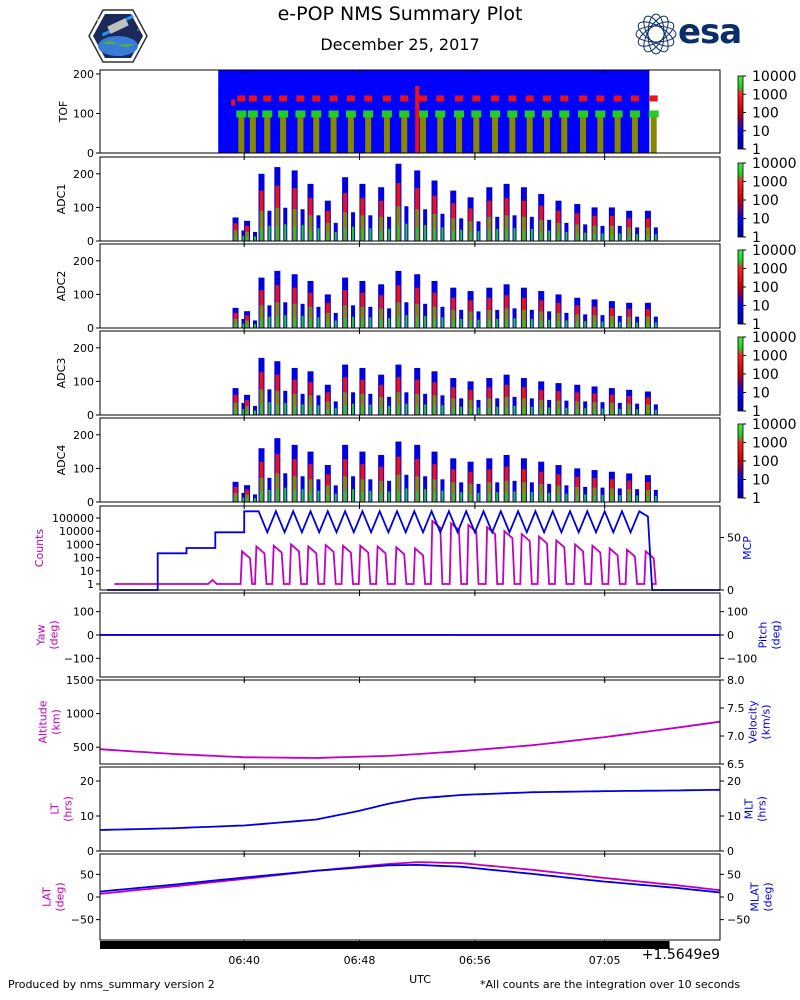  Describe the element at coordinates (737, 612) in the screenshot. I see `yaw_pitch-ytick-right-label: 100` at that location.